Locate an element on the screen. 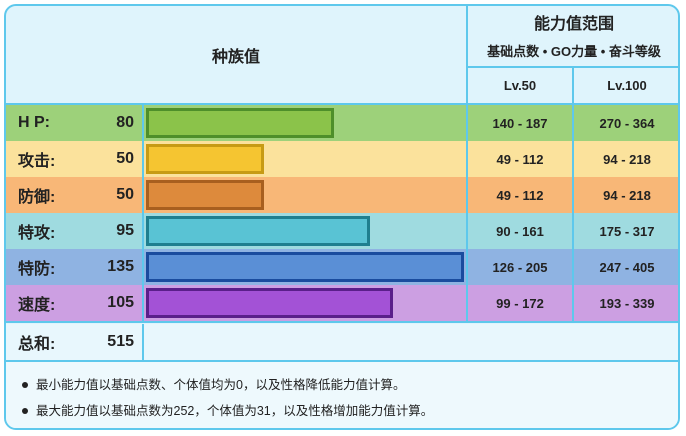 The width and height of the screenshot is (686, 436). note-item: 最大能力值以基础点数为252，个体值为31，以及性格增加能力值计算。 is located at coordinates (350, 411).